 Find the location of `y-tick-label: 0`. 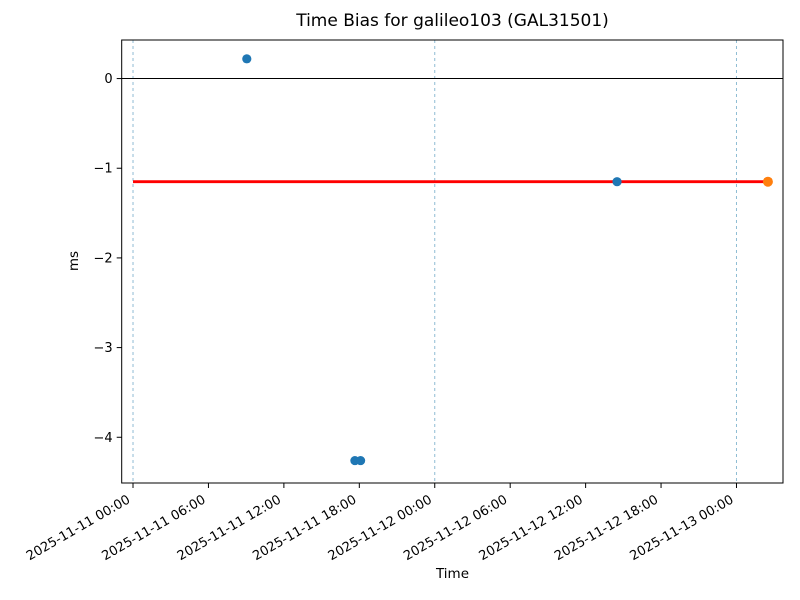

y-tick-label: 0 is located at coordinates (108, 79).